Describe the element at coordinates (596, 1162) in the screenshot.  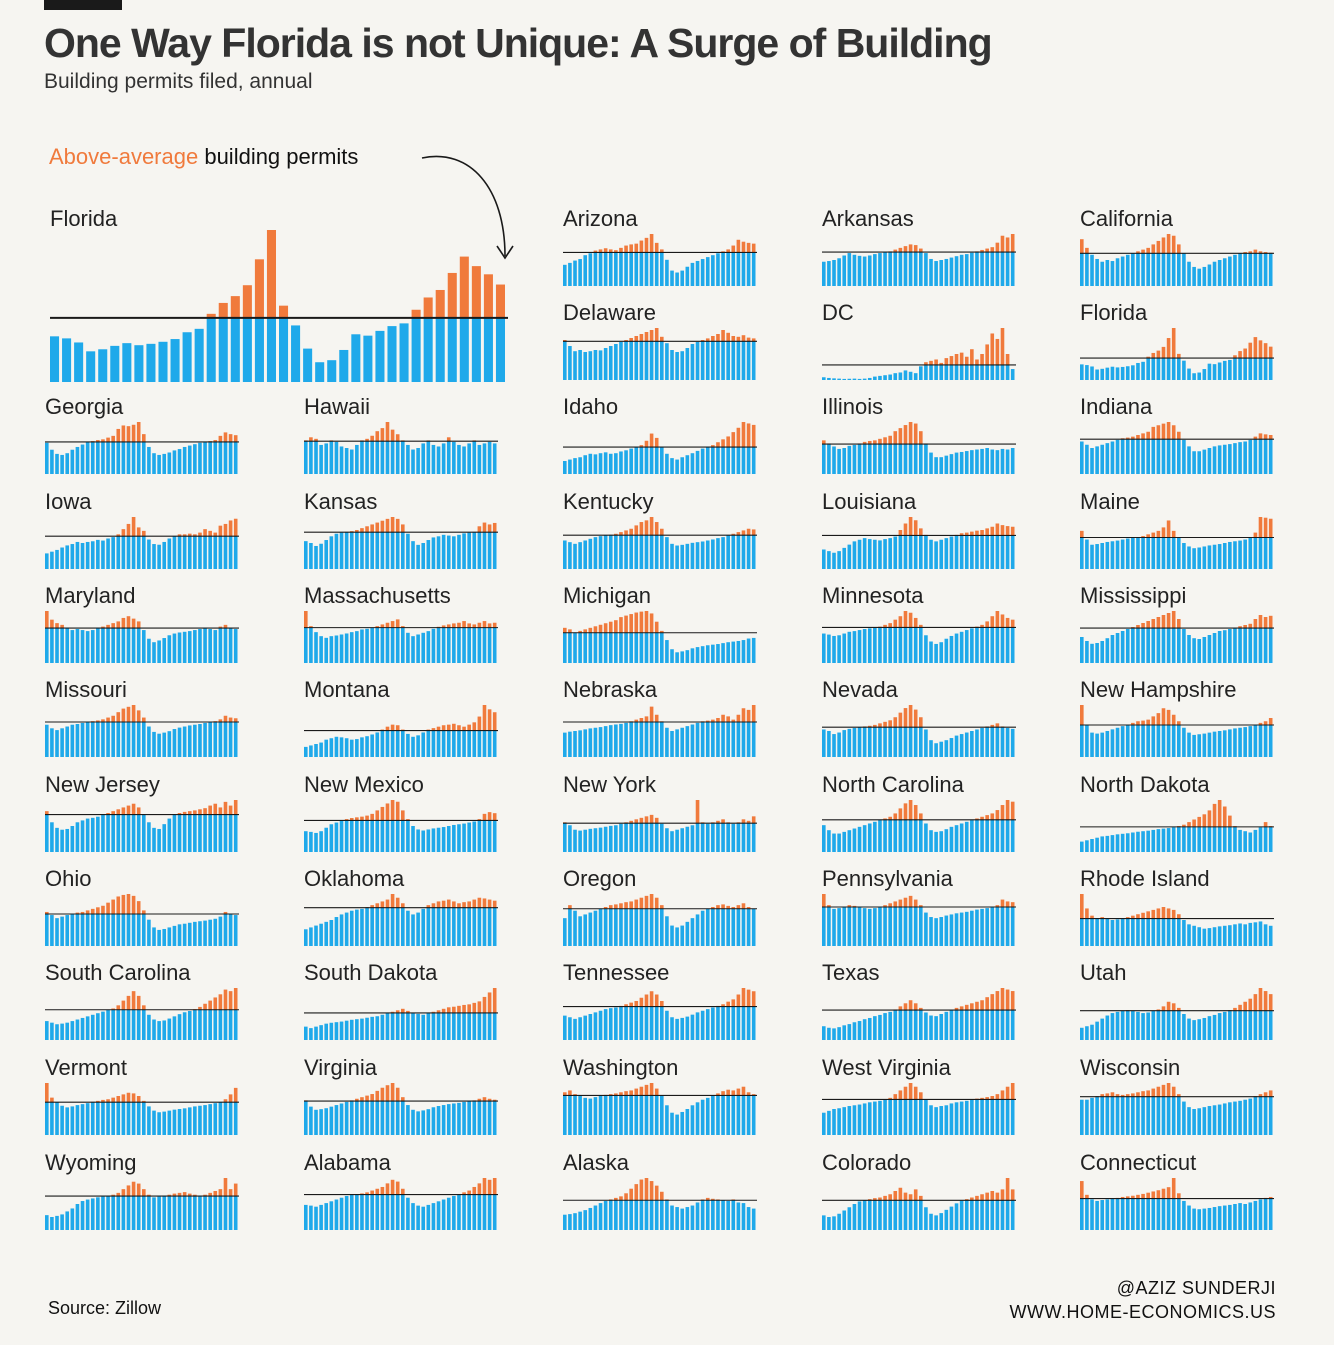
I see `chart-label-alaska: Alaska` at that location.